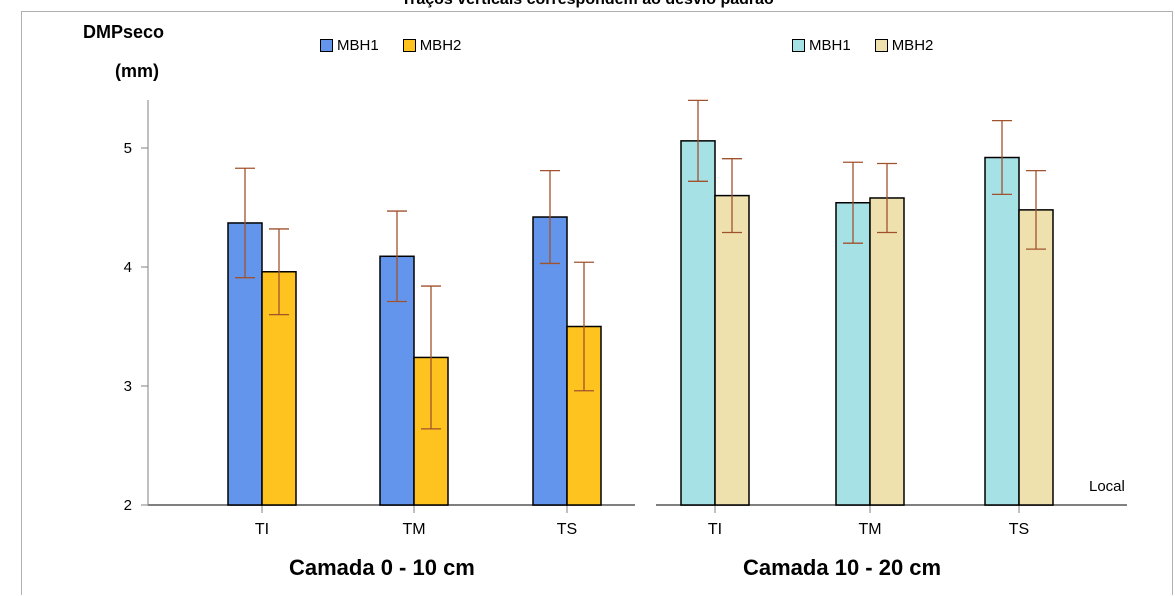 This screenshot has width=1175, height=596. Describe the element at coordinates (399, 45) in the screenshot. I see `legend-left: MBH1 MBH2` at that location.